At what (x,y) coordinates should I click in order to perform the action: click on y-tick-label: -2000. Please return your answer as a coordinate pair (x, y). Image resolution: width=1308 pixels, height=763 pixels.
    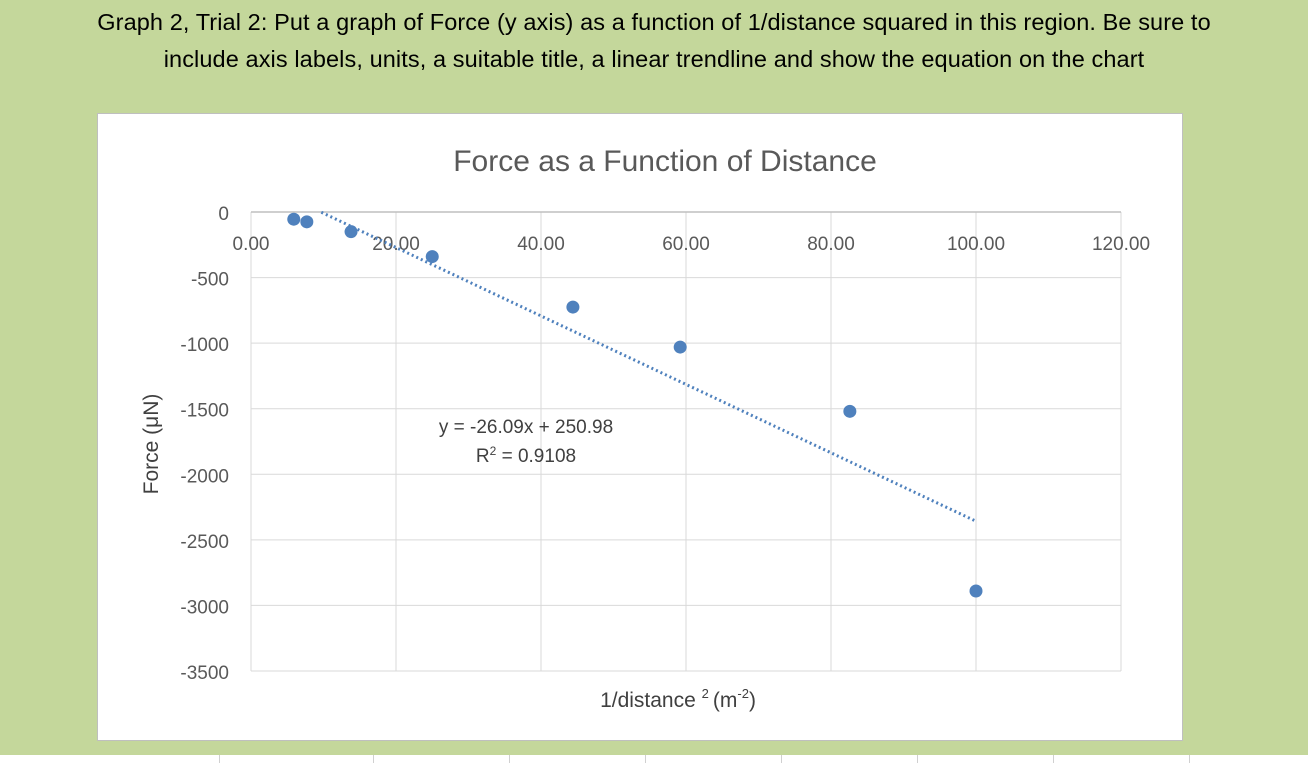
    Looking at the image, I should click on (204, 476).